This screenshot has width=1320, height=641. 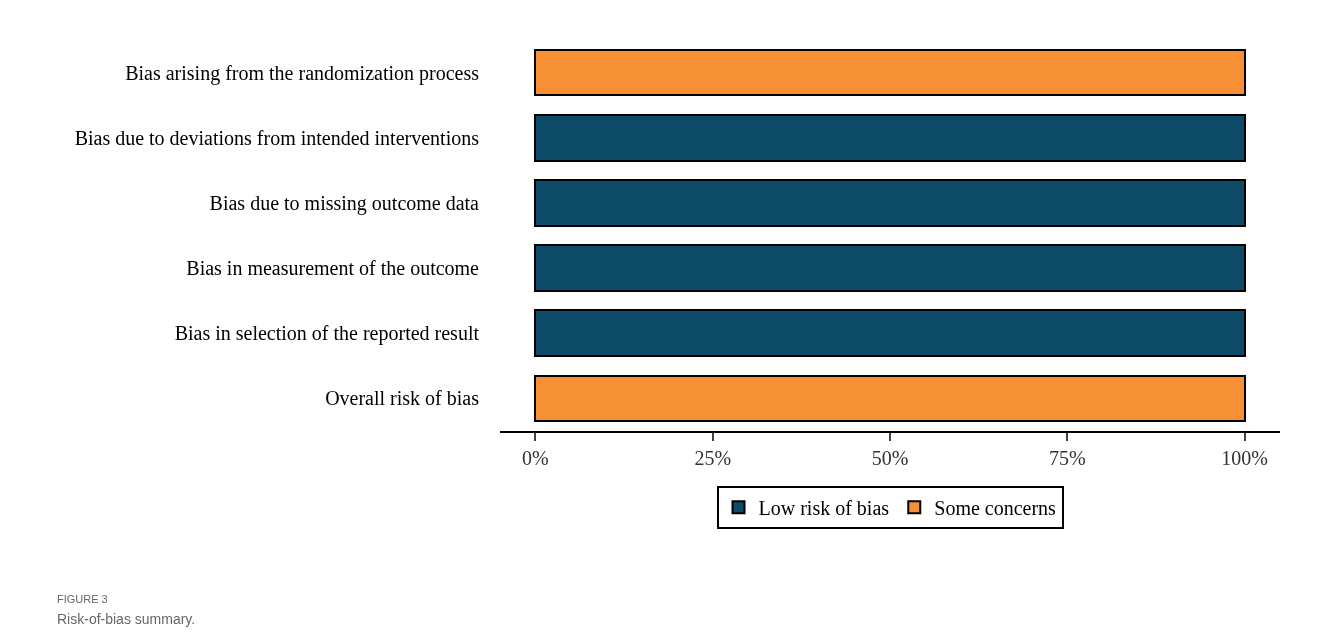 What do you see at coordinates (333, 268) in the screenshot?
I see `y-tick-label: Bias in measurement of the outcome` at bounding box center [333, 268].